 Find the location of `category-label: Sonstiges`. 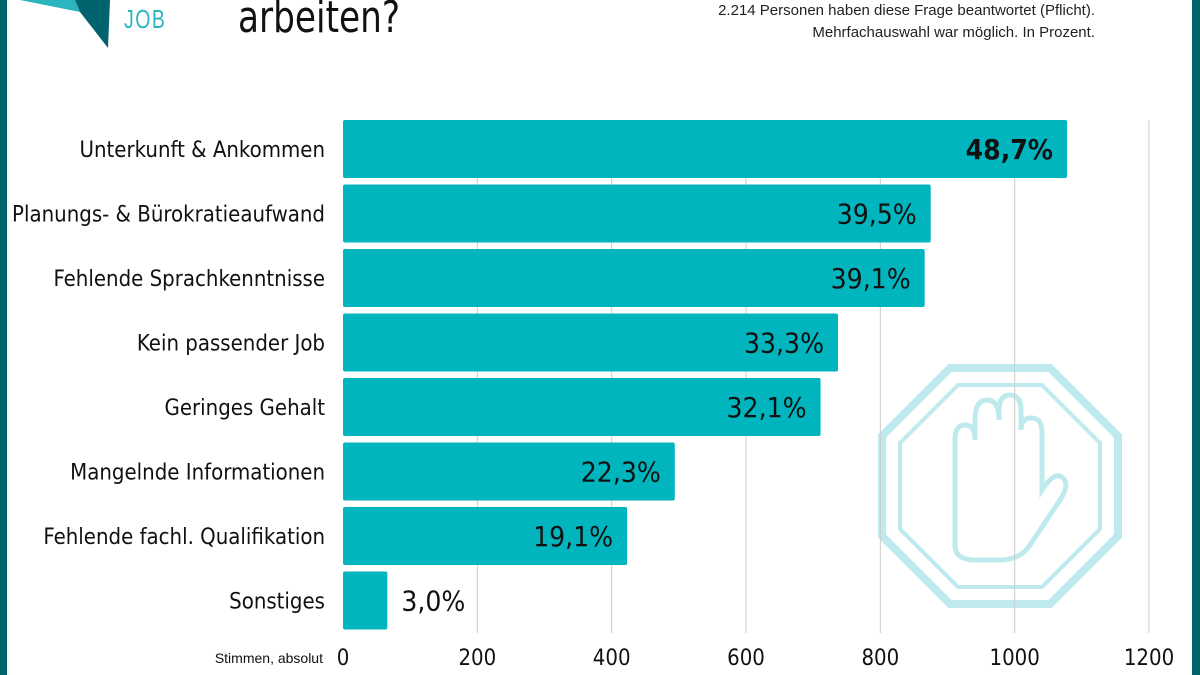

category-label: Sonstiges is located at coordinates (277, 602).